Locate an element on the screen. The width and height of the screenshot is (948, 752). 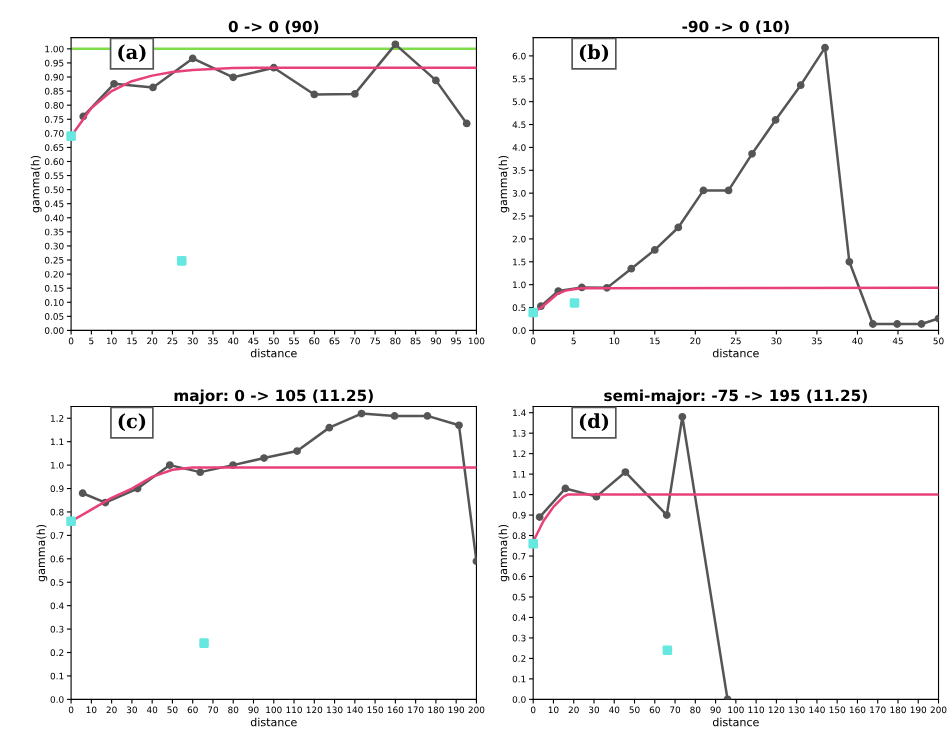
annotation: (b) is located at coordinates (594, 53).